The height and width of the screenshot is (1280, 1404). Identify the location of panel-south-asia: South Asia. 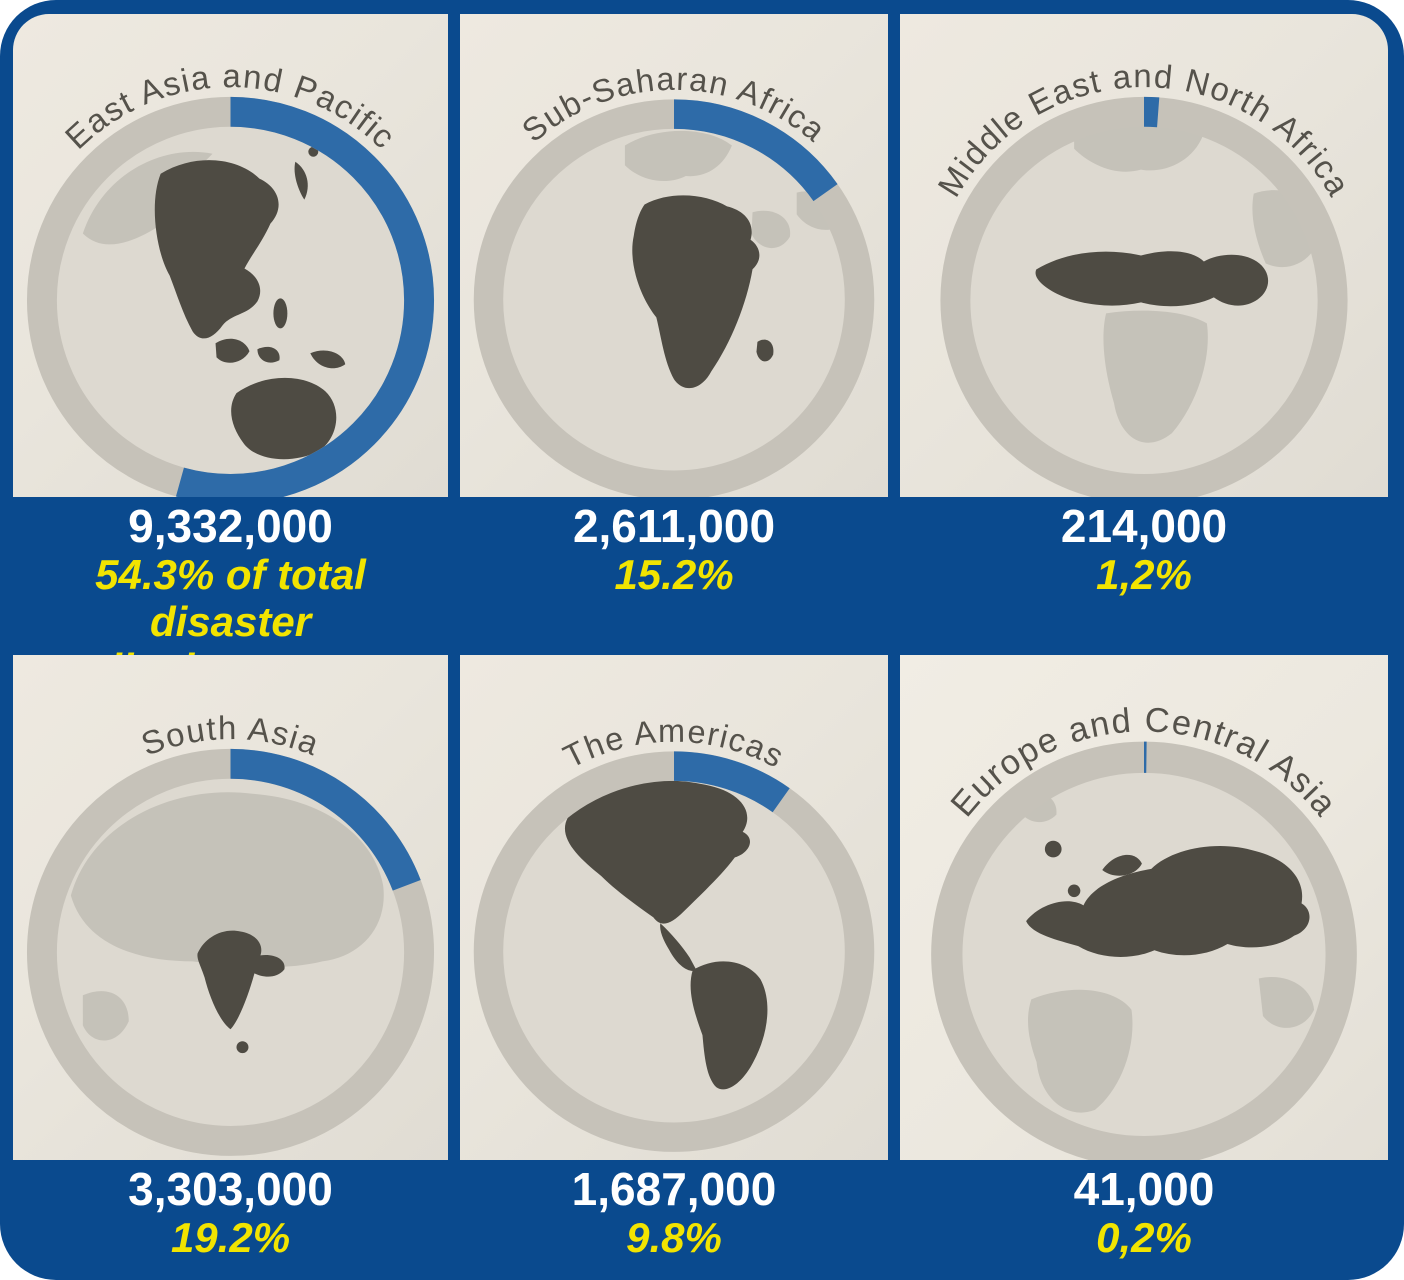
(230, 907).